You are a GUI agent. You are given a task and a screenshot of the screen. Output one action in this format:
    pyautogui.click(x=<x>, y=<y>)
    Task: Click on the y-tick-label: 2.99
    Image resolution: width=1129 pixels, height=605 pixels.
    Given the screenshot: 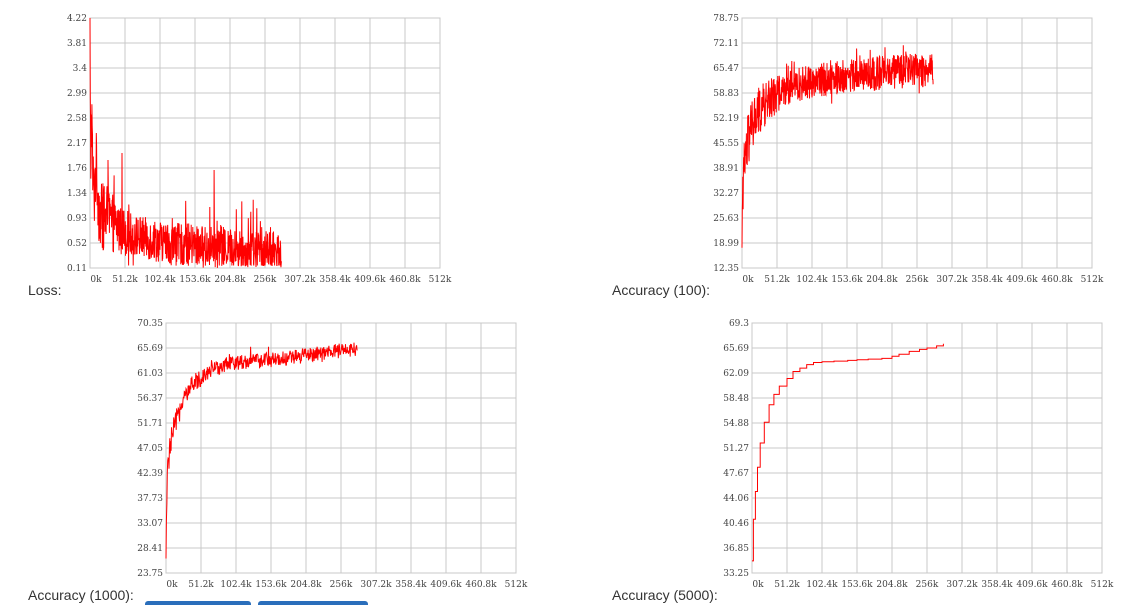 What is the action you would take?
    pyautogui.click(x=77, y=94)
    